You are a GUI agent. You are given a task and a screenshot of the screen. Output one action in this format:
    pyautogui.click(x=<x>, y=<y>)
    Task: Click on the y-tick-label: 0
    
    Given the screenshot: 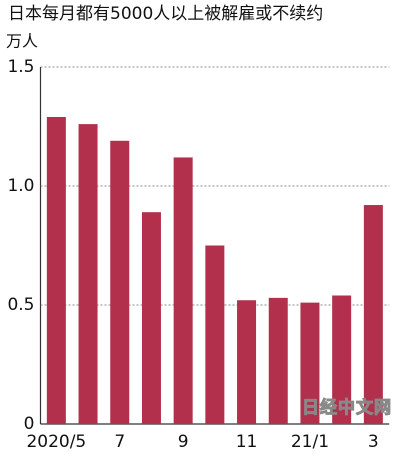 What is the action you would take?
    pyautogui.click(x=29, y=424)
    